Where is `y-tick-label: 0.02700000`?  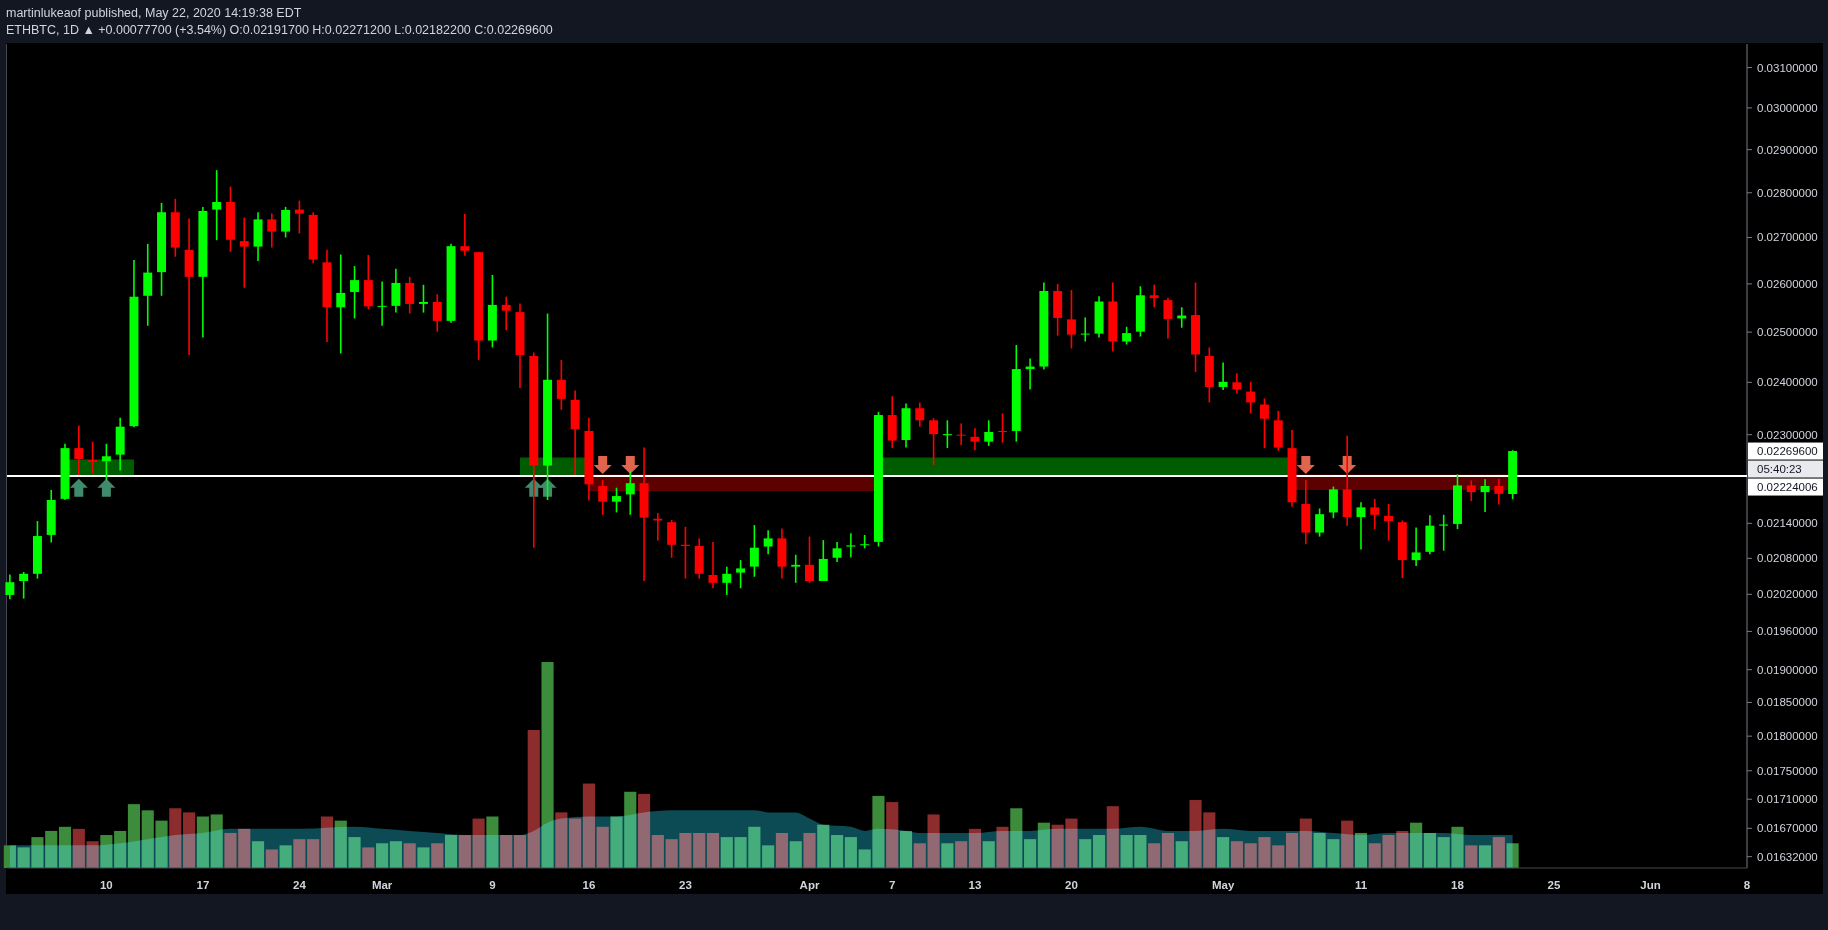
y-tick-label: 0.02700000 is located at coordinates (1787, 237).